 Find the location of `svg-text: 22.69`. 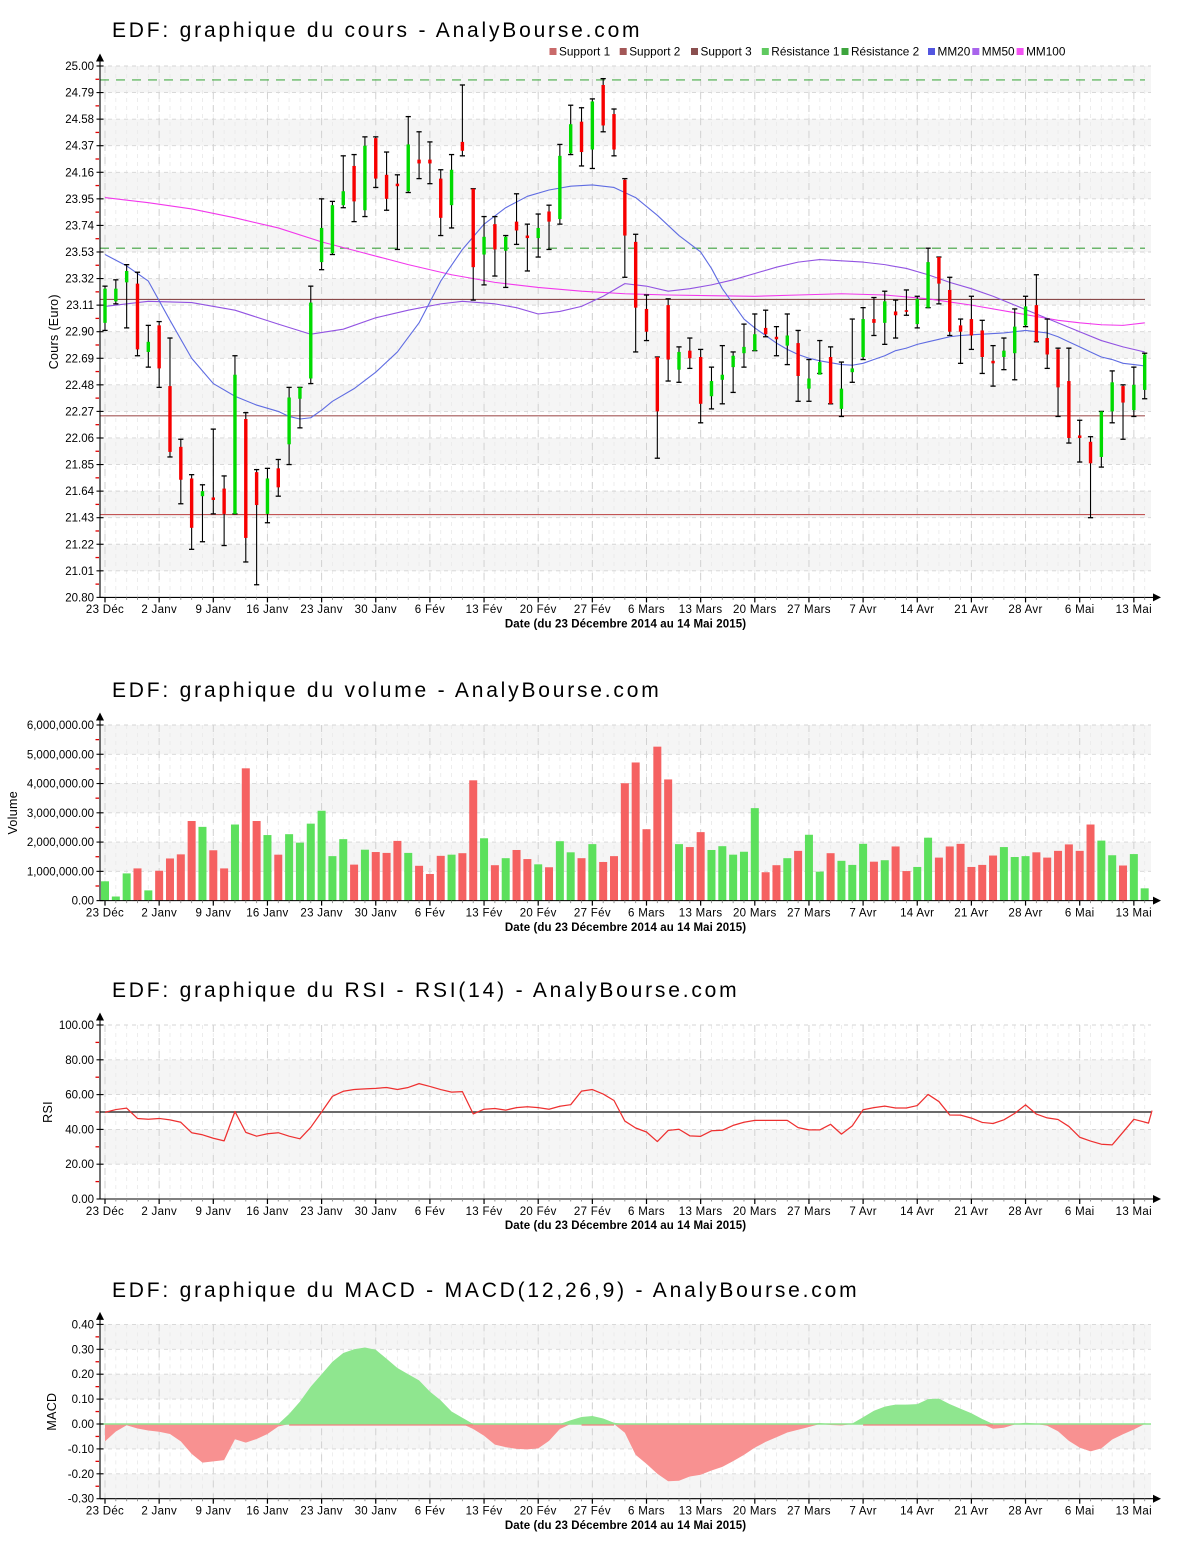

svg-text: 22.69 is located at coordinates (79, 359).